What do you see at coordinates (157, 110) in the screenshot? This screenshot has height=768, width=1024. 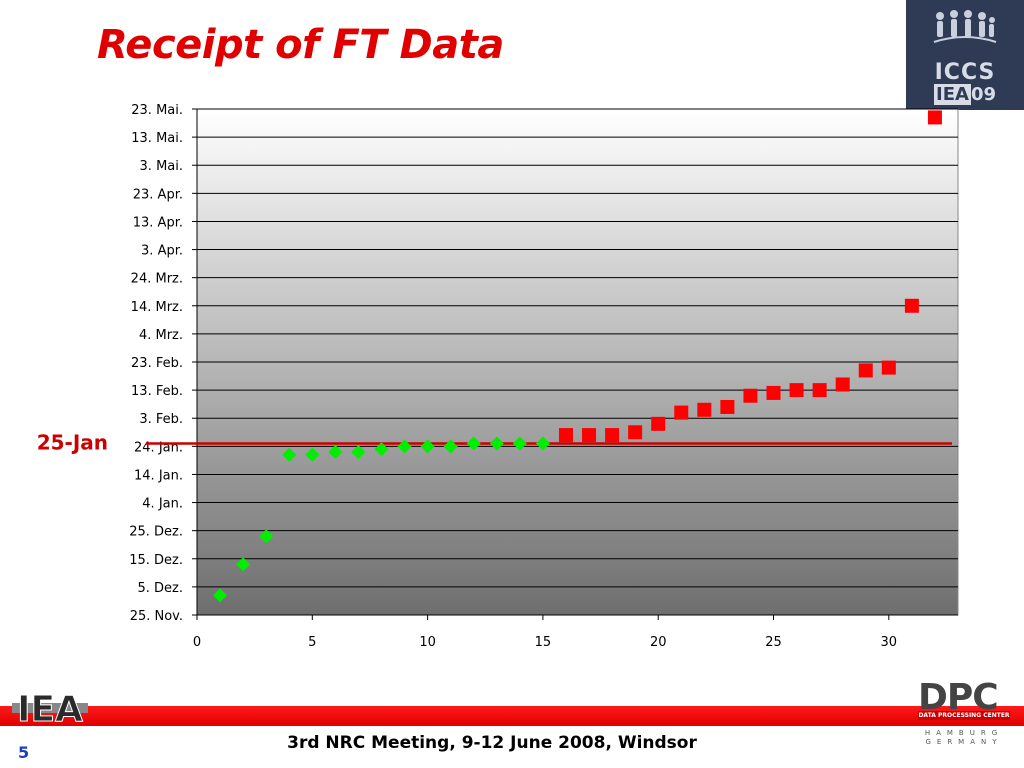 I see `y-tick-label: 23. Mai.` at bounding box center [157, 110].